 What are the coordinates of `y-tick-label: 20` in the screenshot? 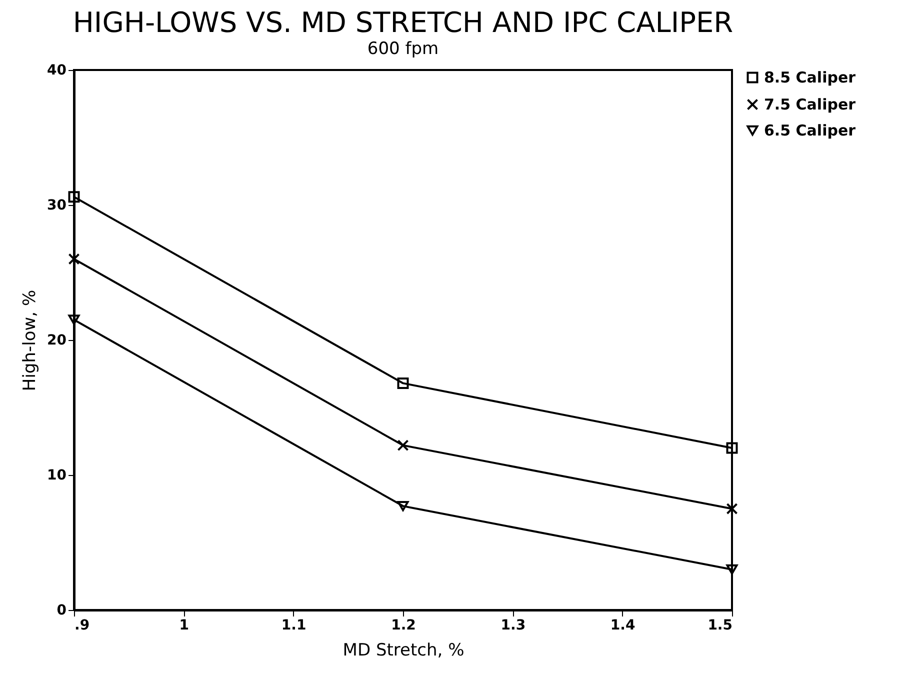 It's located at (57, 340).